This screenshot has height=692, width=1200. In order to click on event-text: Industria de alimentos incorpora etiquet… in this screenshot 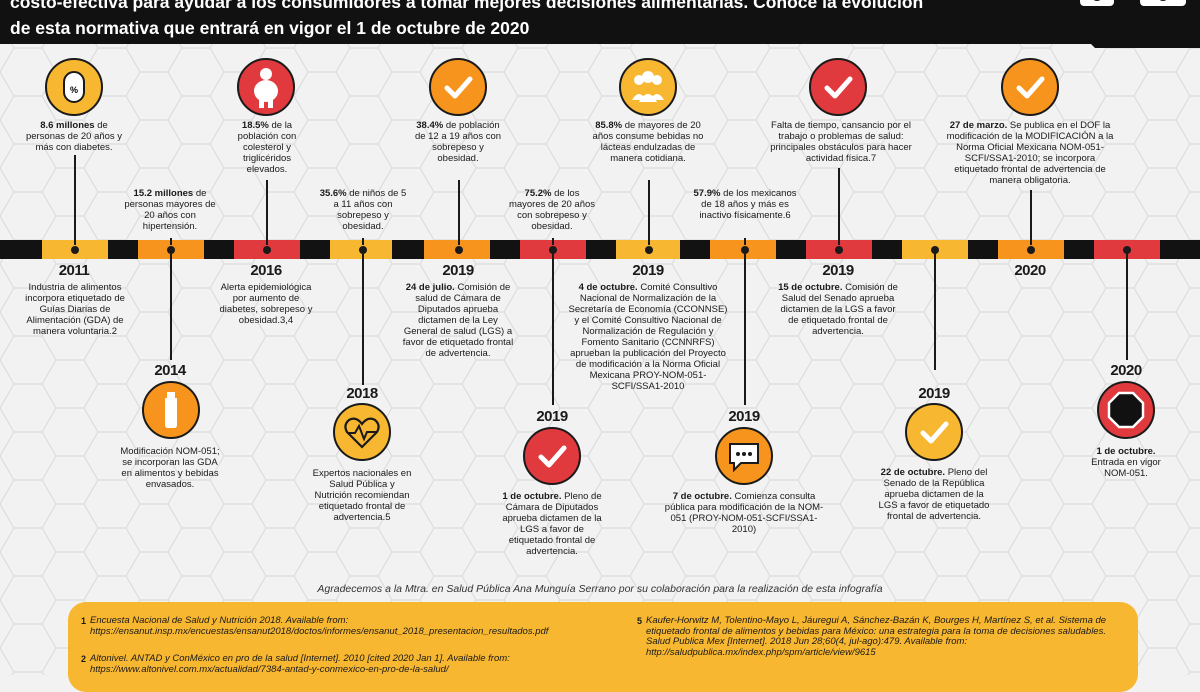, I will do `click(75, 309)`.